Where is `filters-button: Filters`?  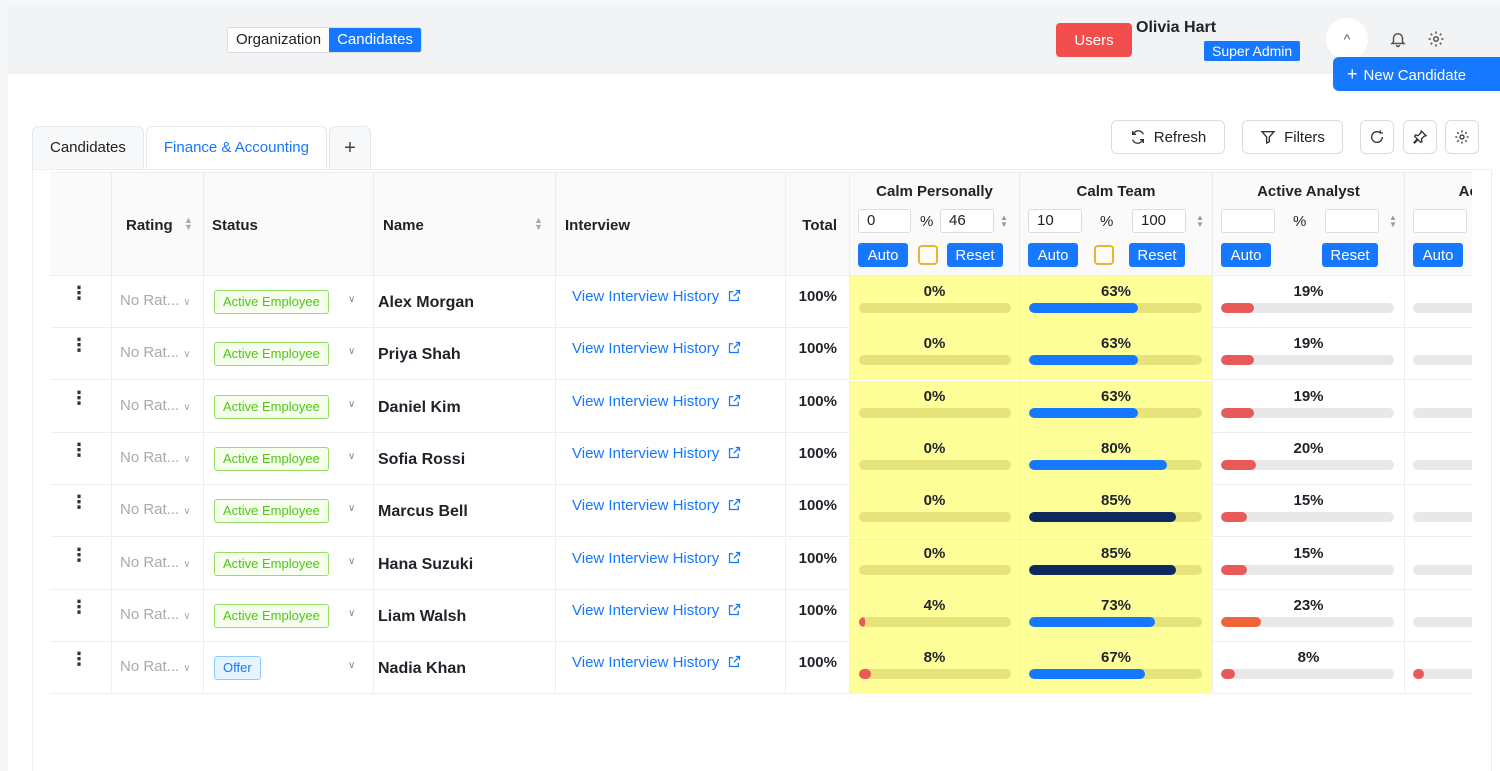
filters-button: Filters is located at coordinates (1292, 137).